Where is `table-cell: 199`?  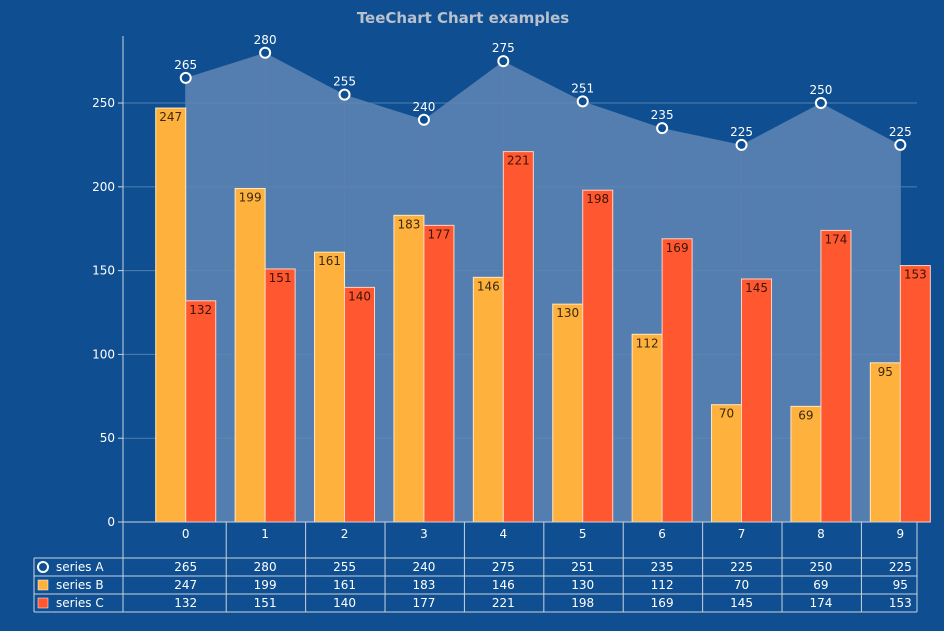
table-cell: 199 is located at coordinates (265, 585).